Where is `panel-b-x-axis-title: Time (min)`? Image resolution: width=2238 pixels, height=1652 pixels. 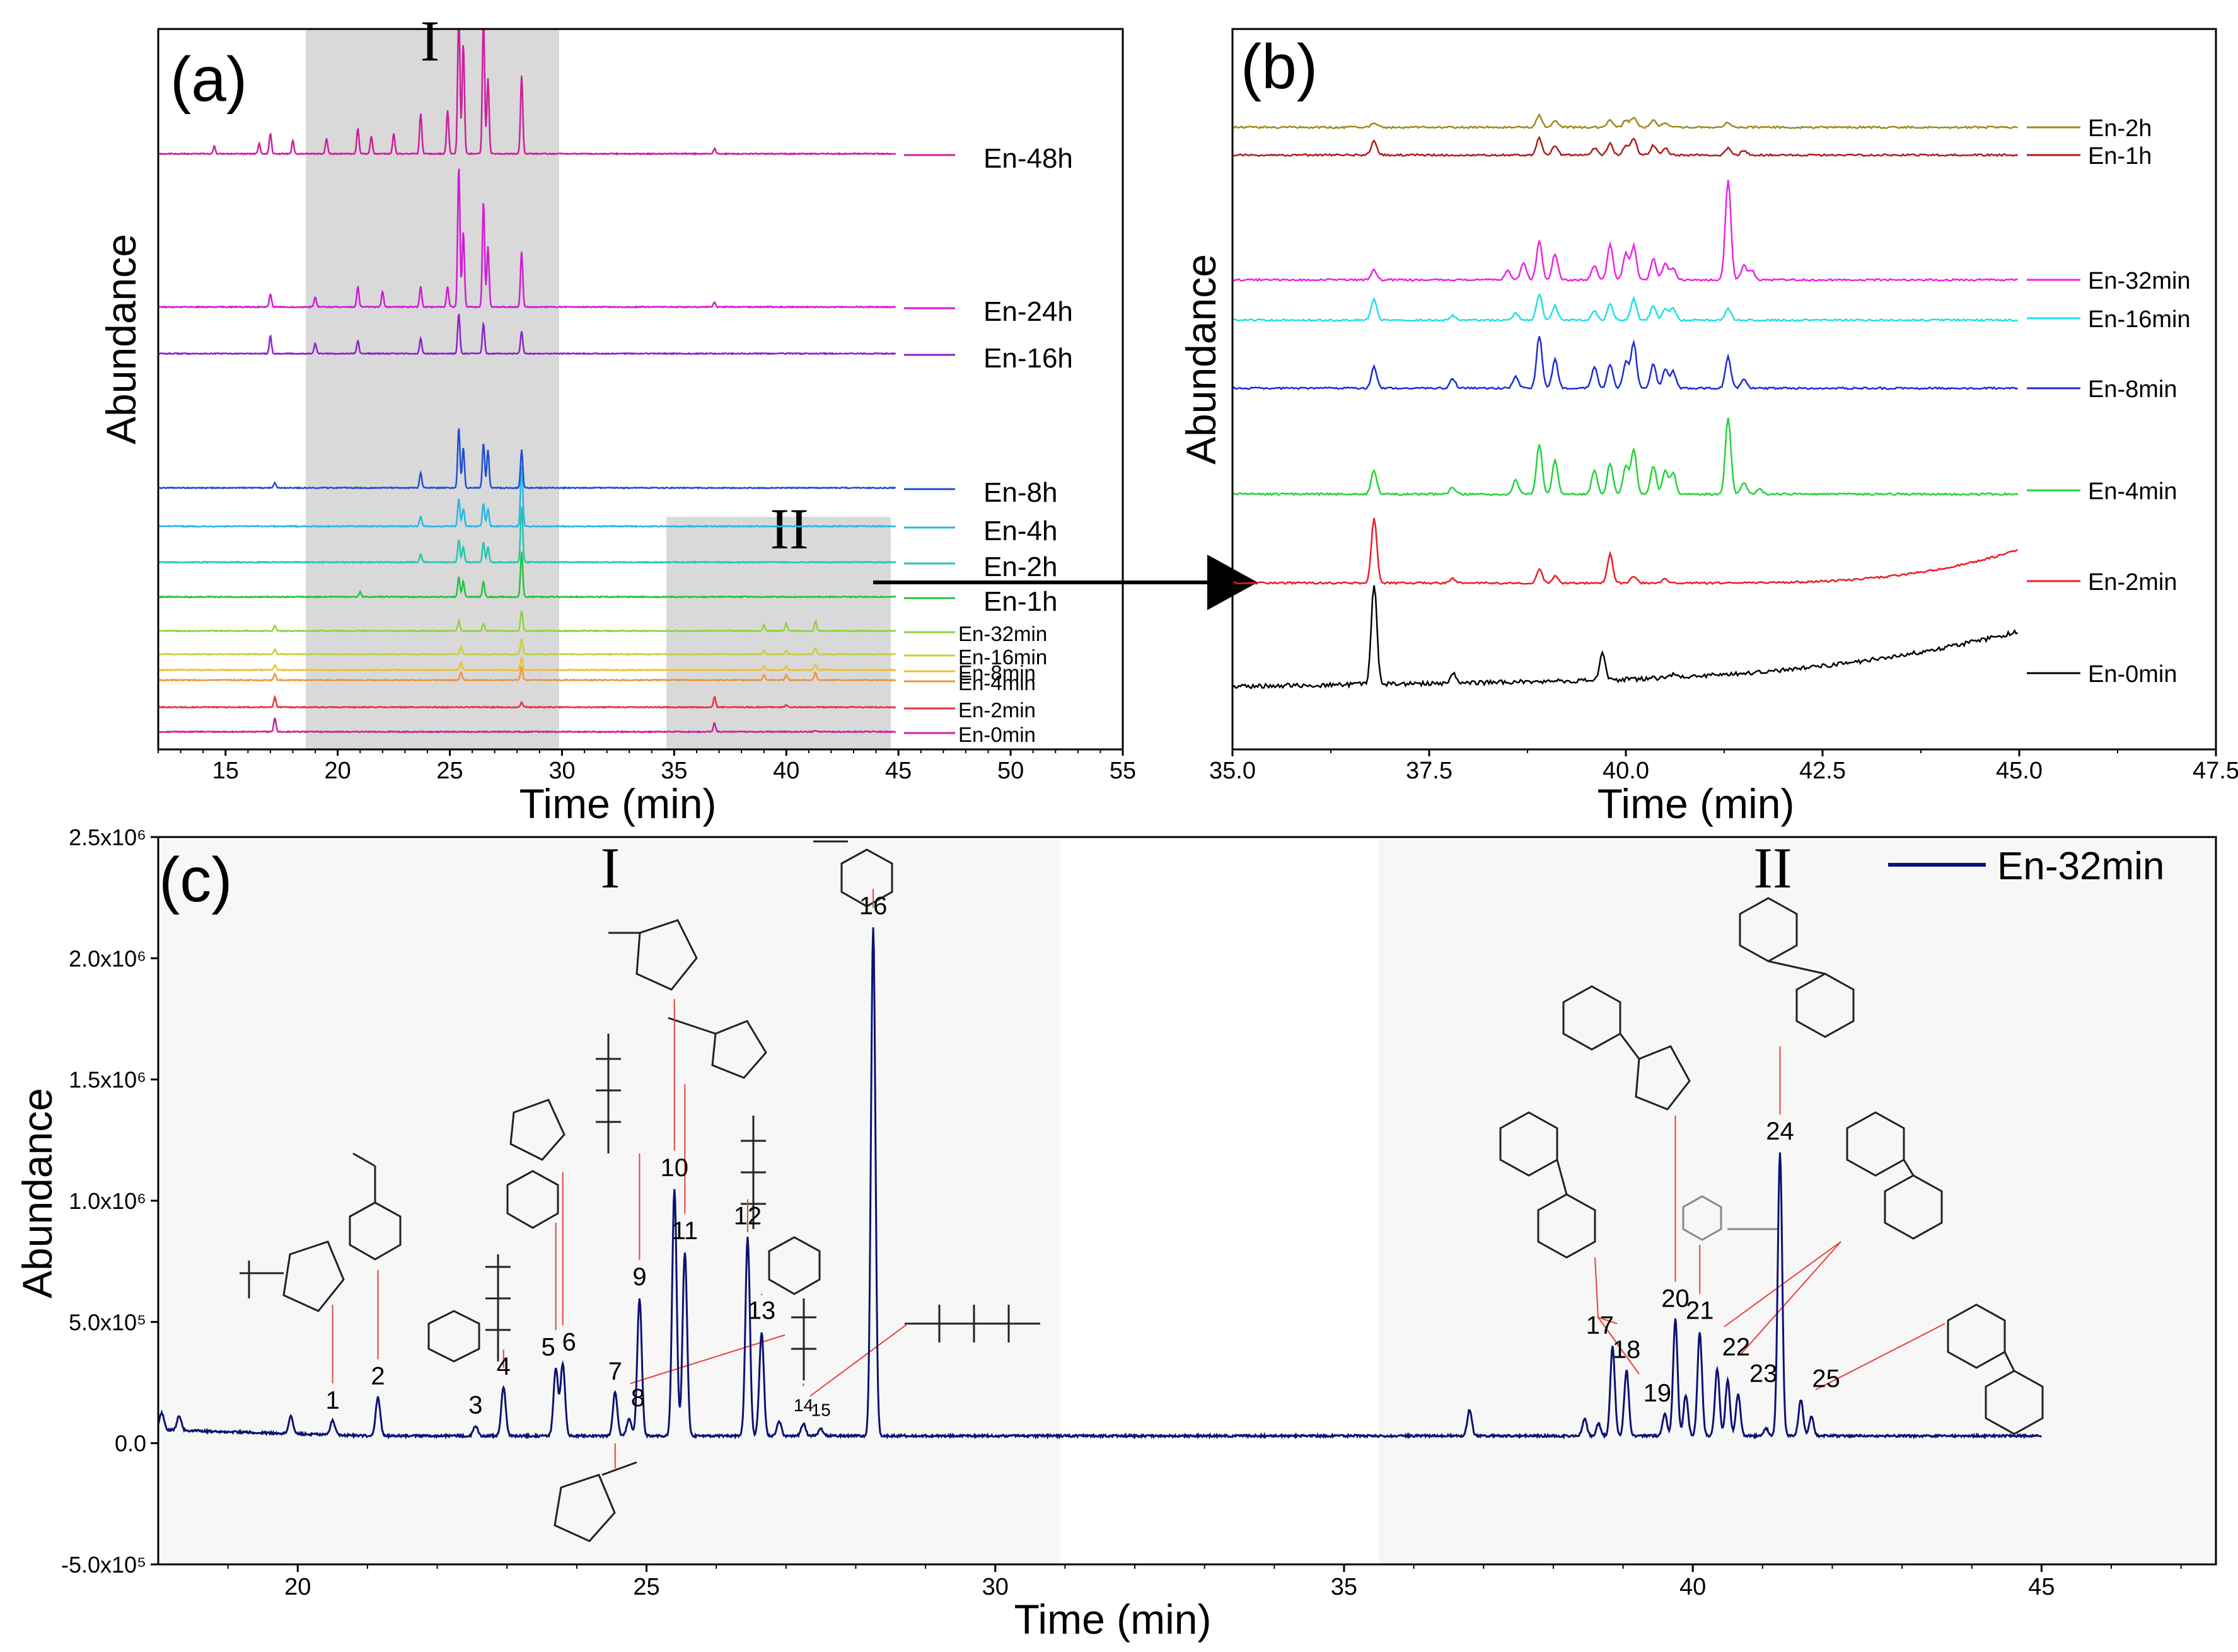
panel-b-x-axis-title: Time (min) is located at coordinates (1696, 803).